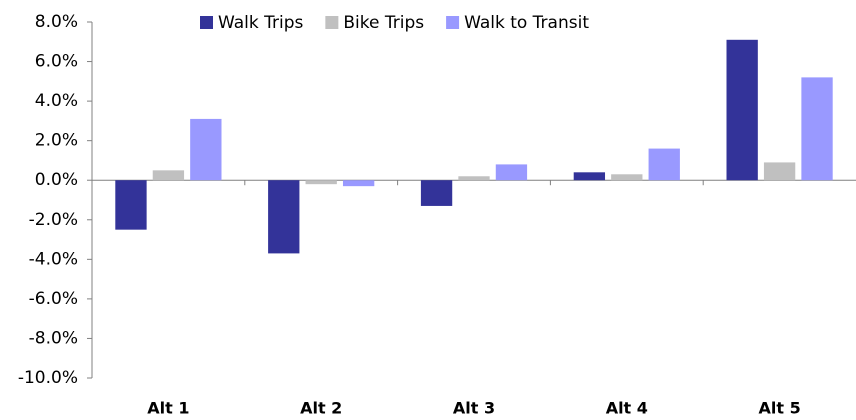 The width and height of the screenshot is (856, 420). Describe the element at coordinates (56, 22) in the screenshot. I see `y-tick-label: 8.0%` at that location.